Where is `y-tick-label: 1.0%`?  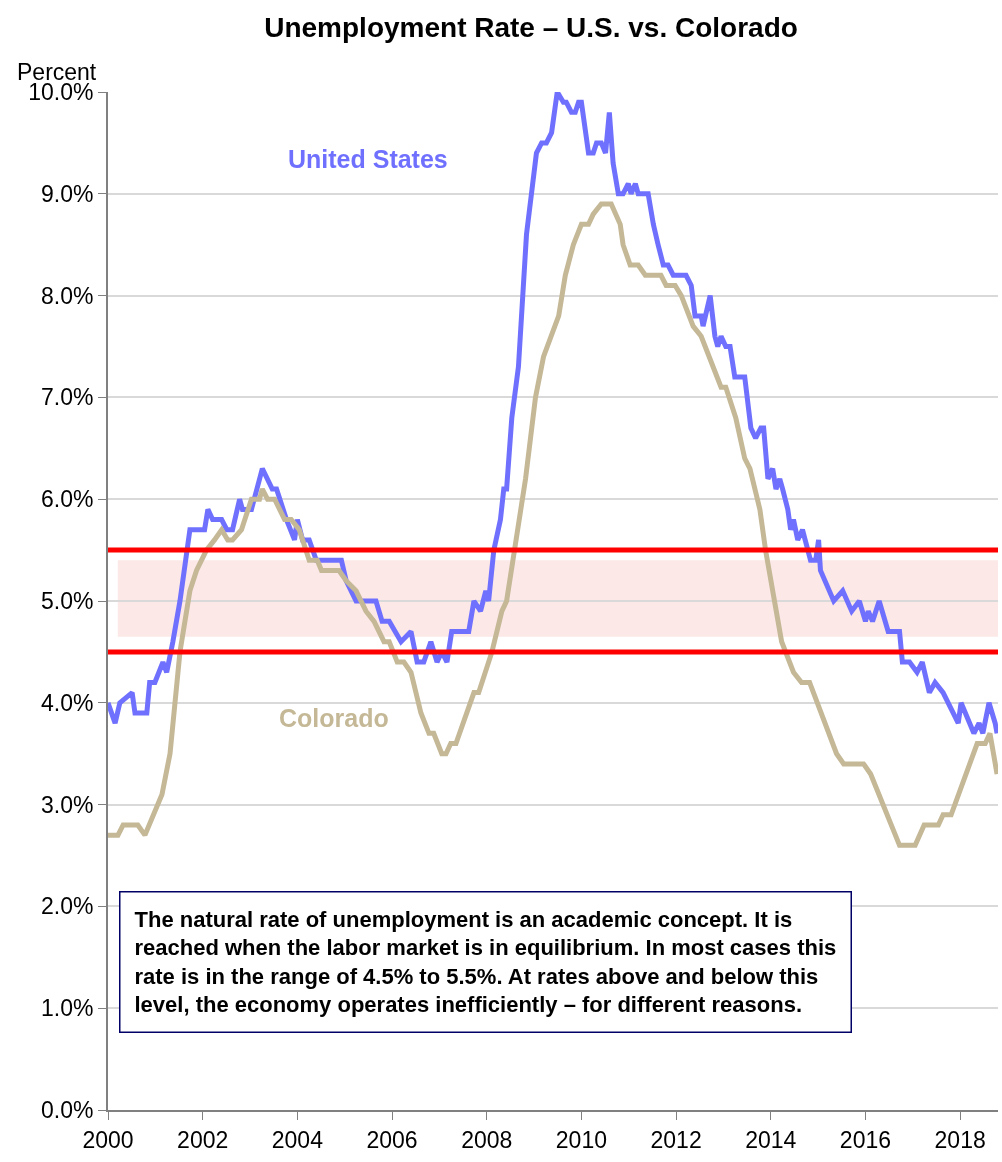 y-tick-label: 1.0% is located at coordinates (67, 1008).